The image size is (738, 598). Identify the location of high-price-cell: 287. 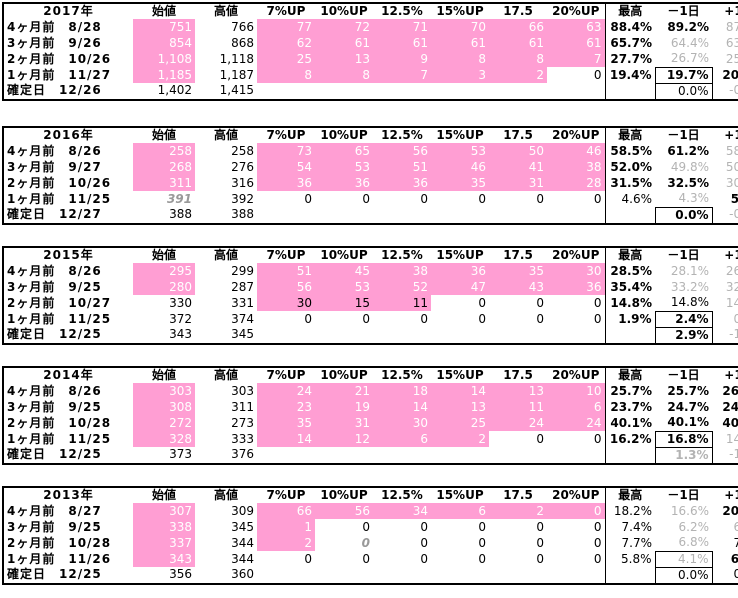
(242, 286).